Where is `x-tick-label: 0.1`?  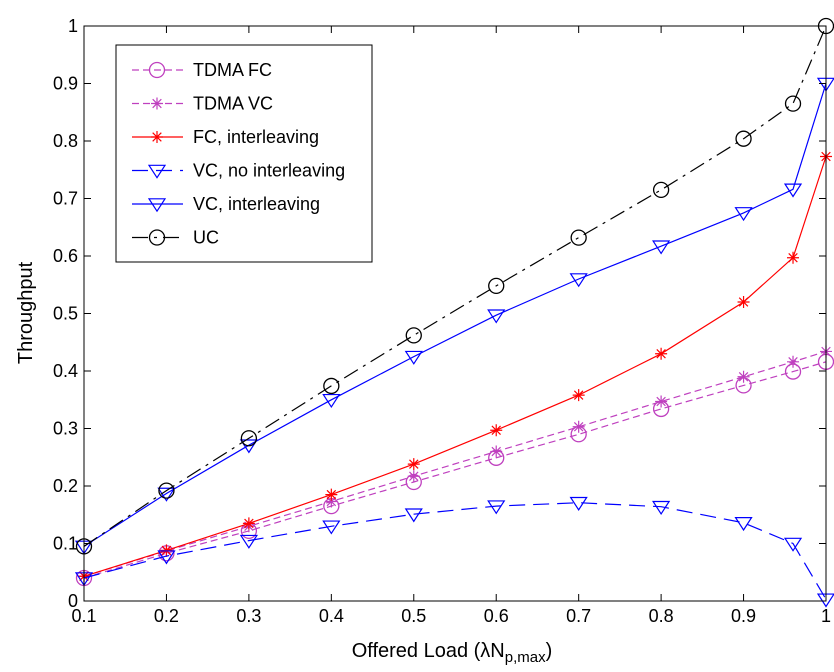
x-tick-label: 0.1 is located at coordinates (83, 616).